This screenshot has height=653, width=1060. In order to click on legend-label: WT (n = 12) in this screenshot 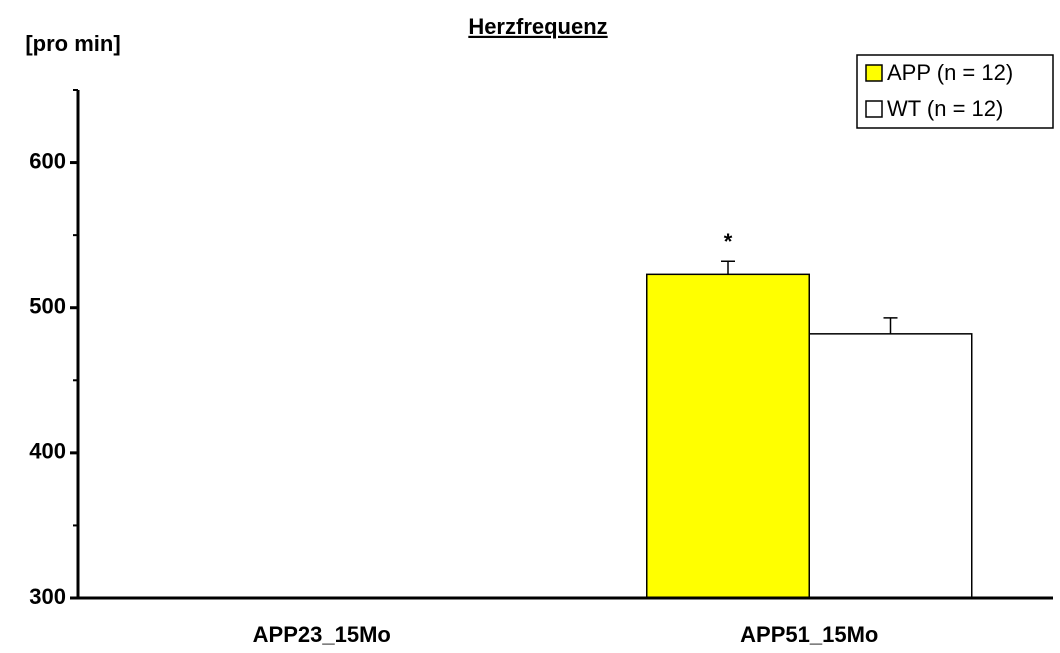, I will do `click(945, 108)`.